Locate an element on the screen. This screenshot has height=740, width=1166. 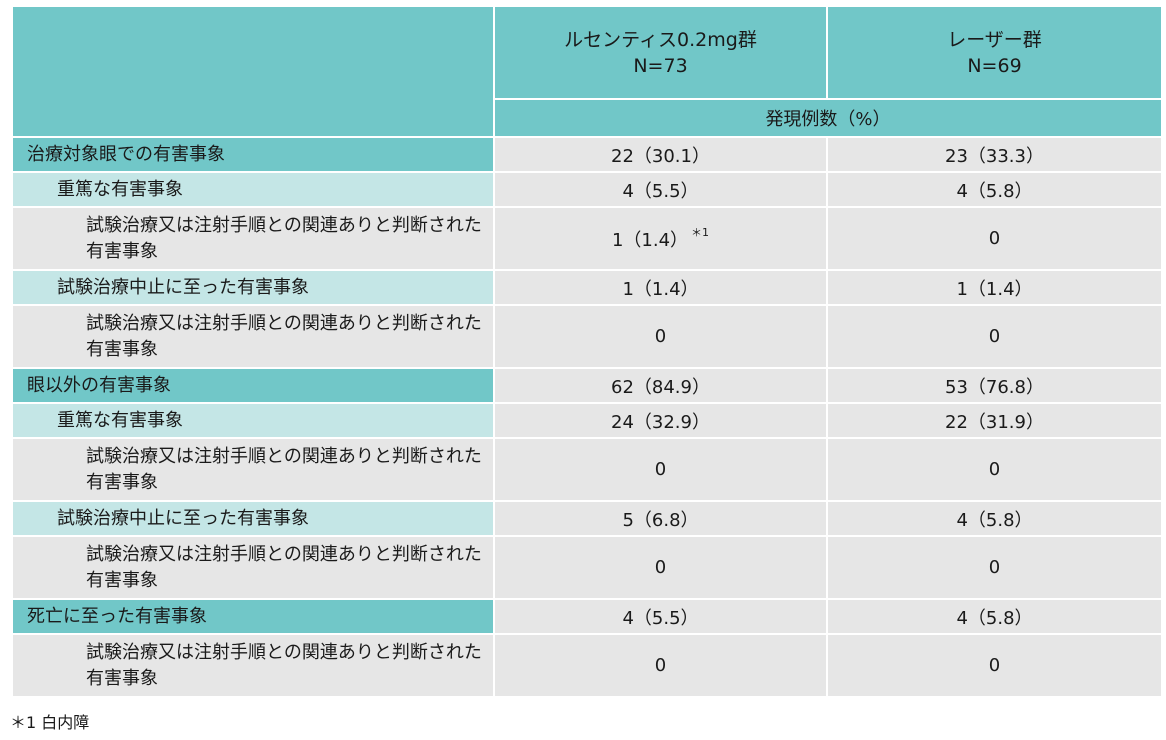
table-row: 試験治療中止に至った有害事象 1（1.4） 1（1.4） is located at coordinates (587, 287).